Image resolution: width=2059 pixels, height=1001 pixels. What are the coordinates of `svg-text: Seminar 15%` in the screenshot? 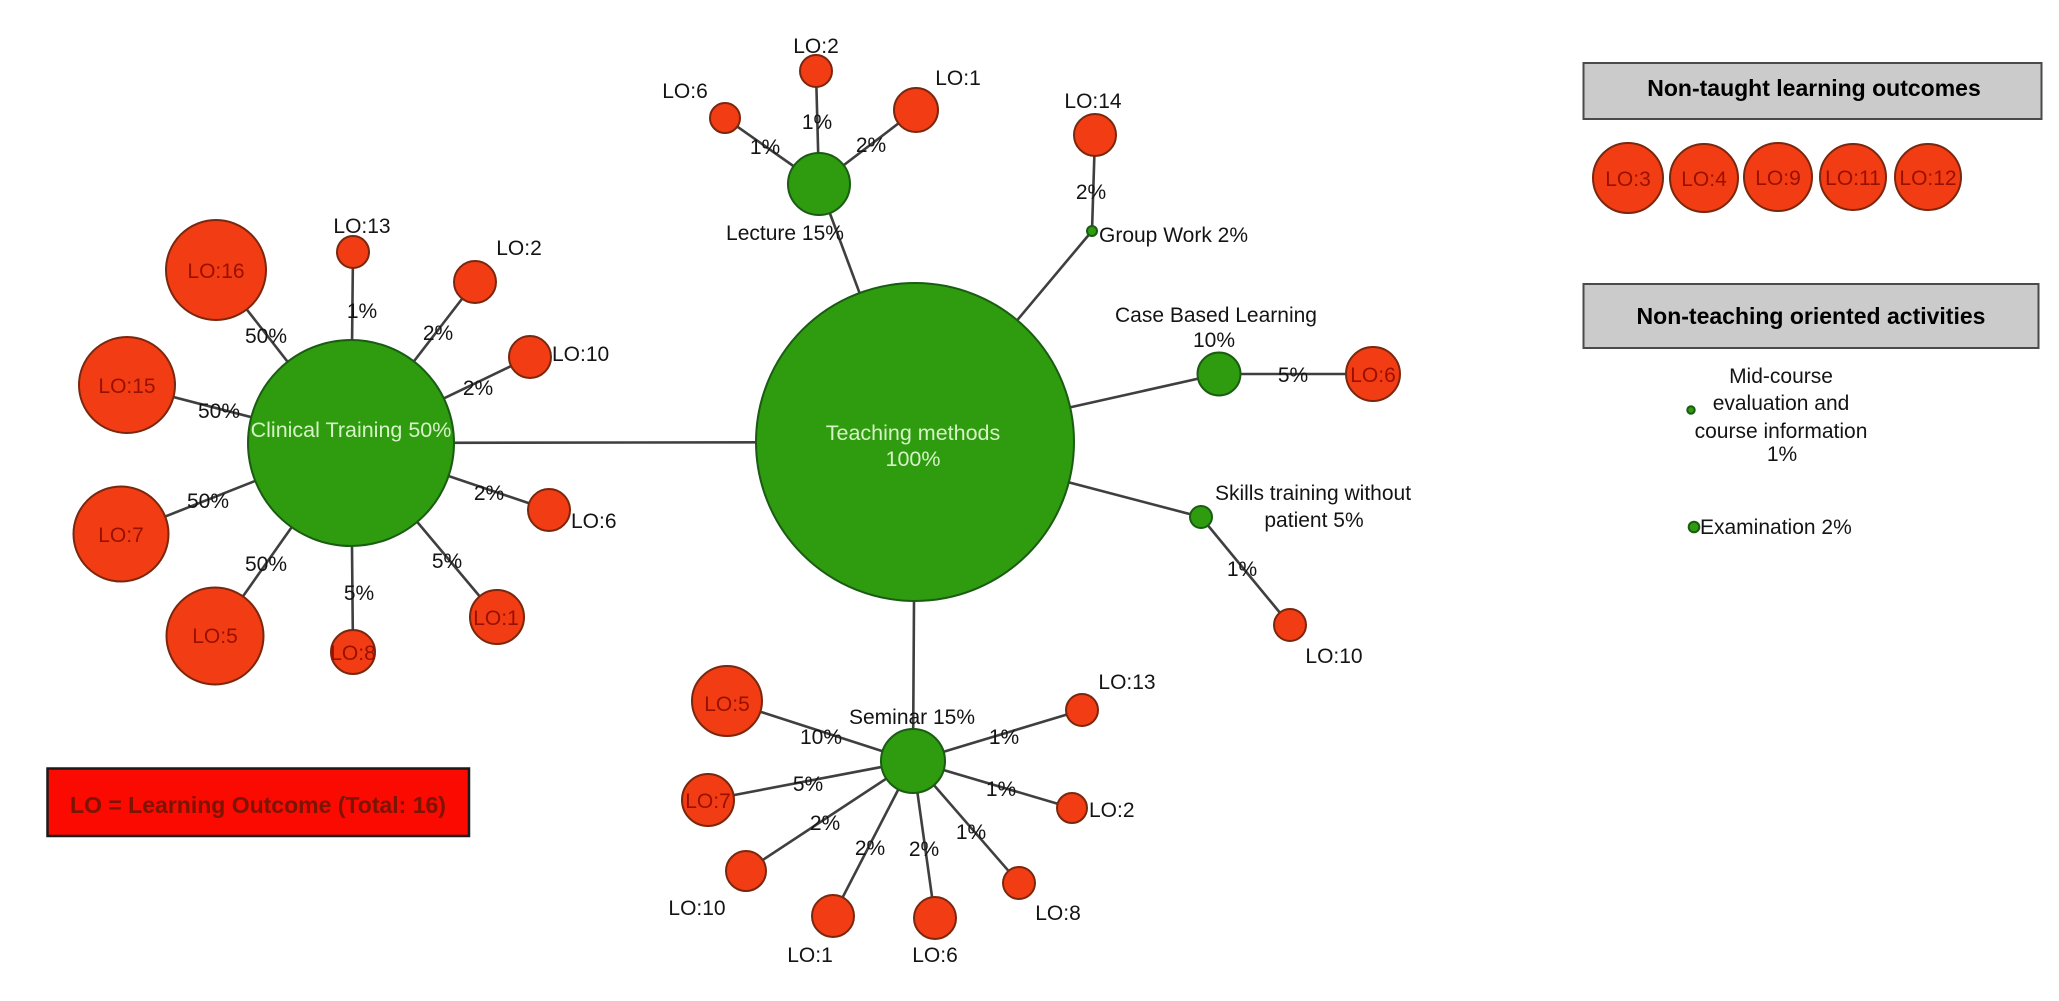 It's located at (912, 717).